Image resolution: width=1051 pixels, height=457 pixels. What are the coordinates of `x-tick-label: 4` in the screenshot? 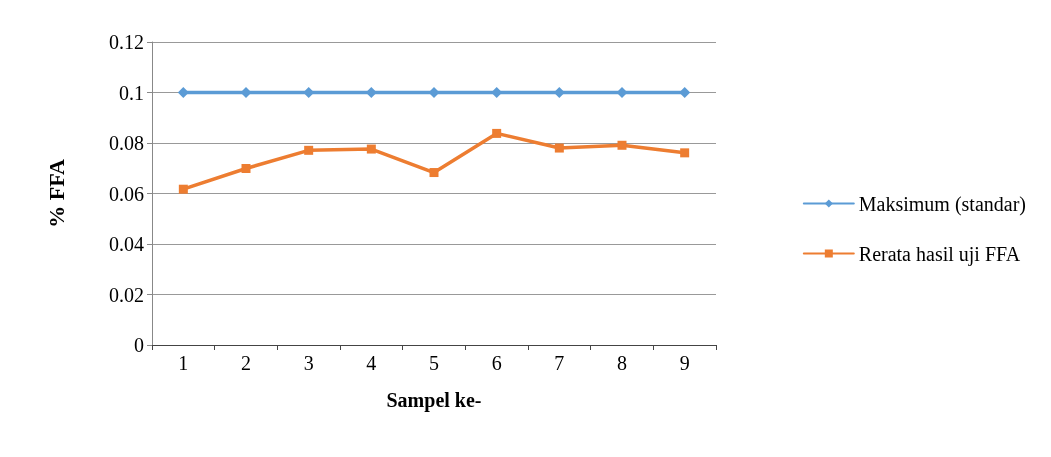 It's located at (371, 363).